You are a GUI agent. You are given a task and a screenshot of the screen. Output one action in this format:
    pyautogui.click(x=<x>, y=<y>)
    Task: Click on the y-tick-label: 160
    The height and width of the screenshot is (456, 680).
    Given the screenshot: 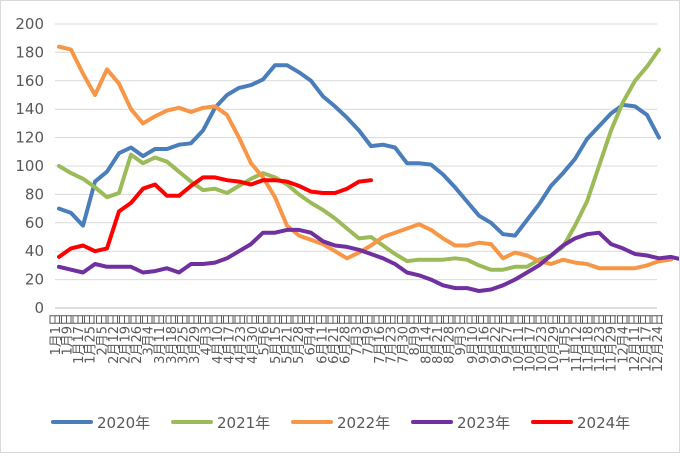 What is the action you would take?
    pyautogui.click(x=29, y=81)
    